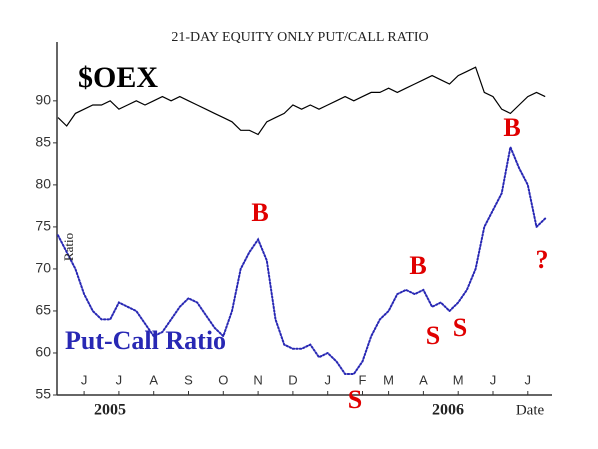  I want to click on y-axis-label: Ratio, so click(68, 247).